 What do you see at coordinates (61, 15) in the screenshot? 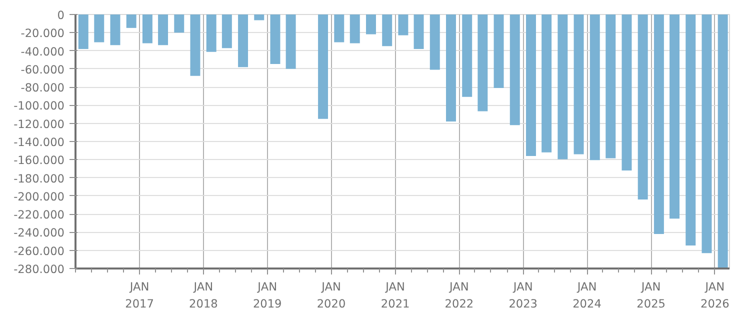
I see `y-tick-label: 0` at bounding box center [61, 15].